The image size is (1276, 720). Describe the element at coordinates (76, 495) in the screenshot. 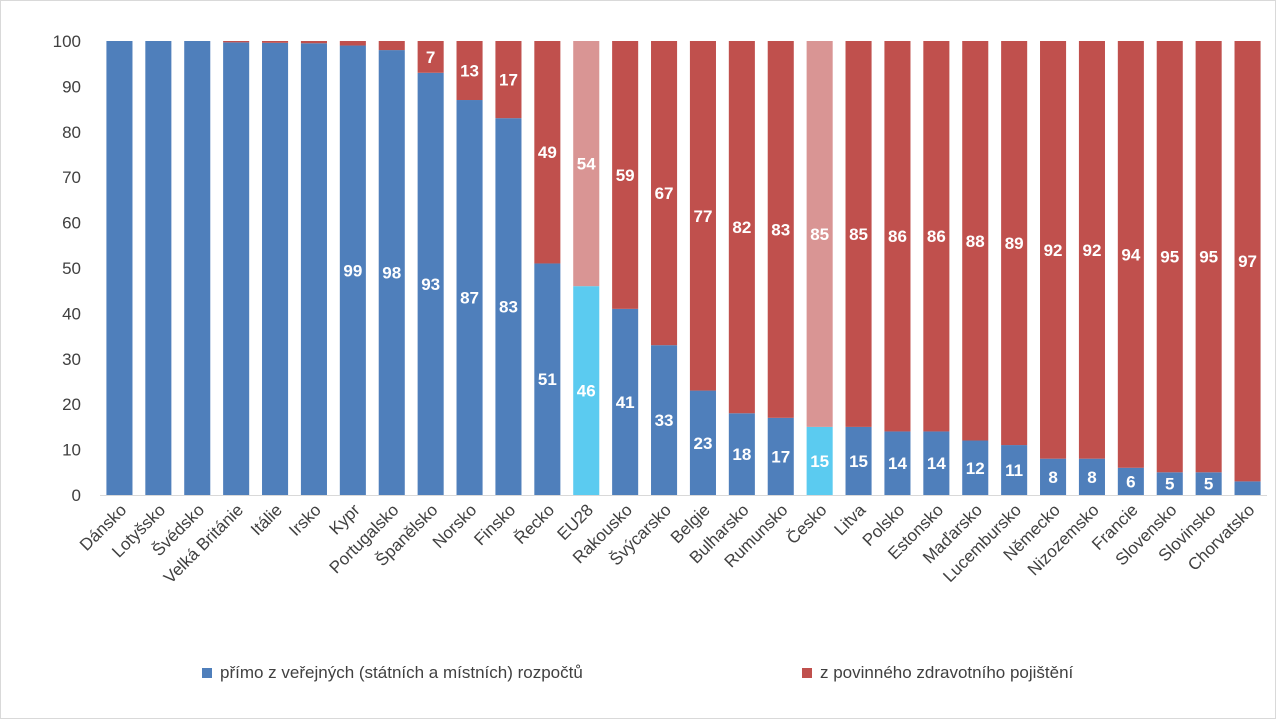

I see `y-tick-label: 0` at that location.